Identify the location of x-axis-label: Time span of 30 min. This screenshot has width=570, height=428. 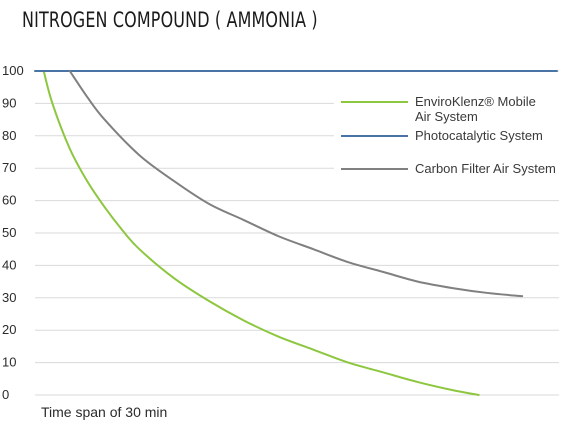
(104, 412).